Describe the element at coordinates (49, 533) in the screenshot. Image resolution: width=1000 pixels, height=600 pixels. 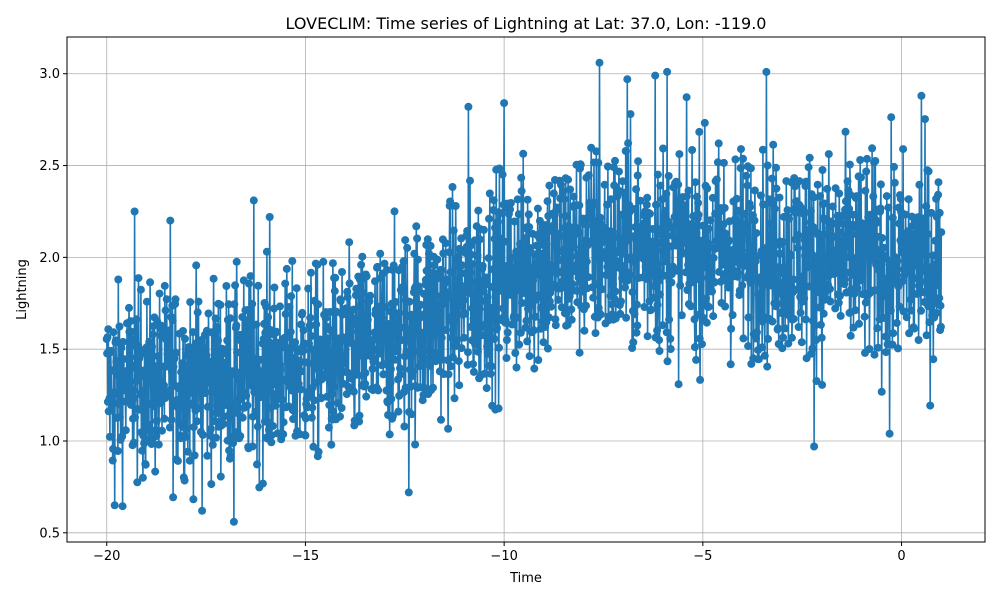
I see `y-tick-label: 0.5` at that location.